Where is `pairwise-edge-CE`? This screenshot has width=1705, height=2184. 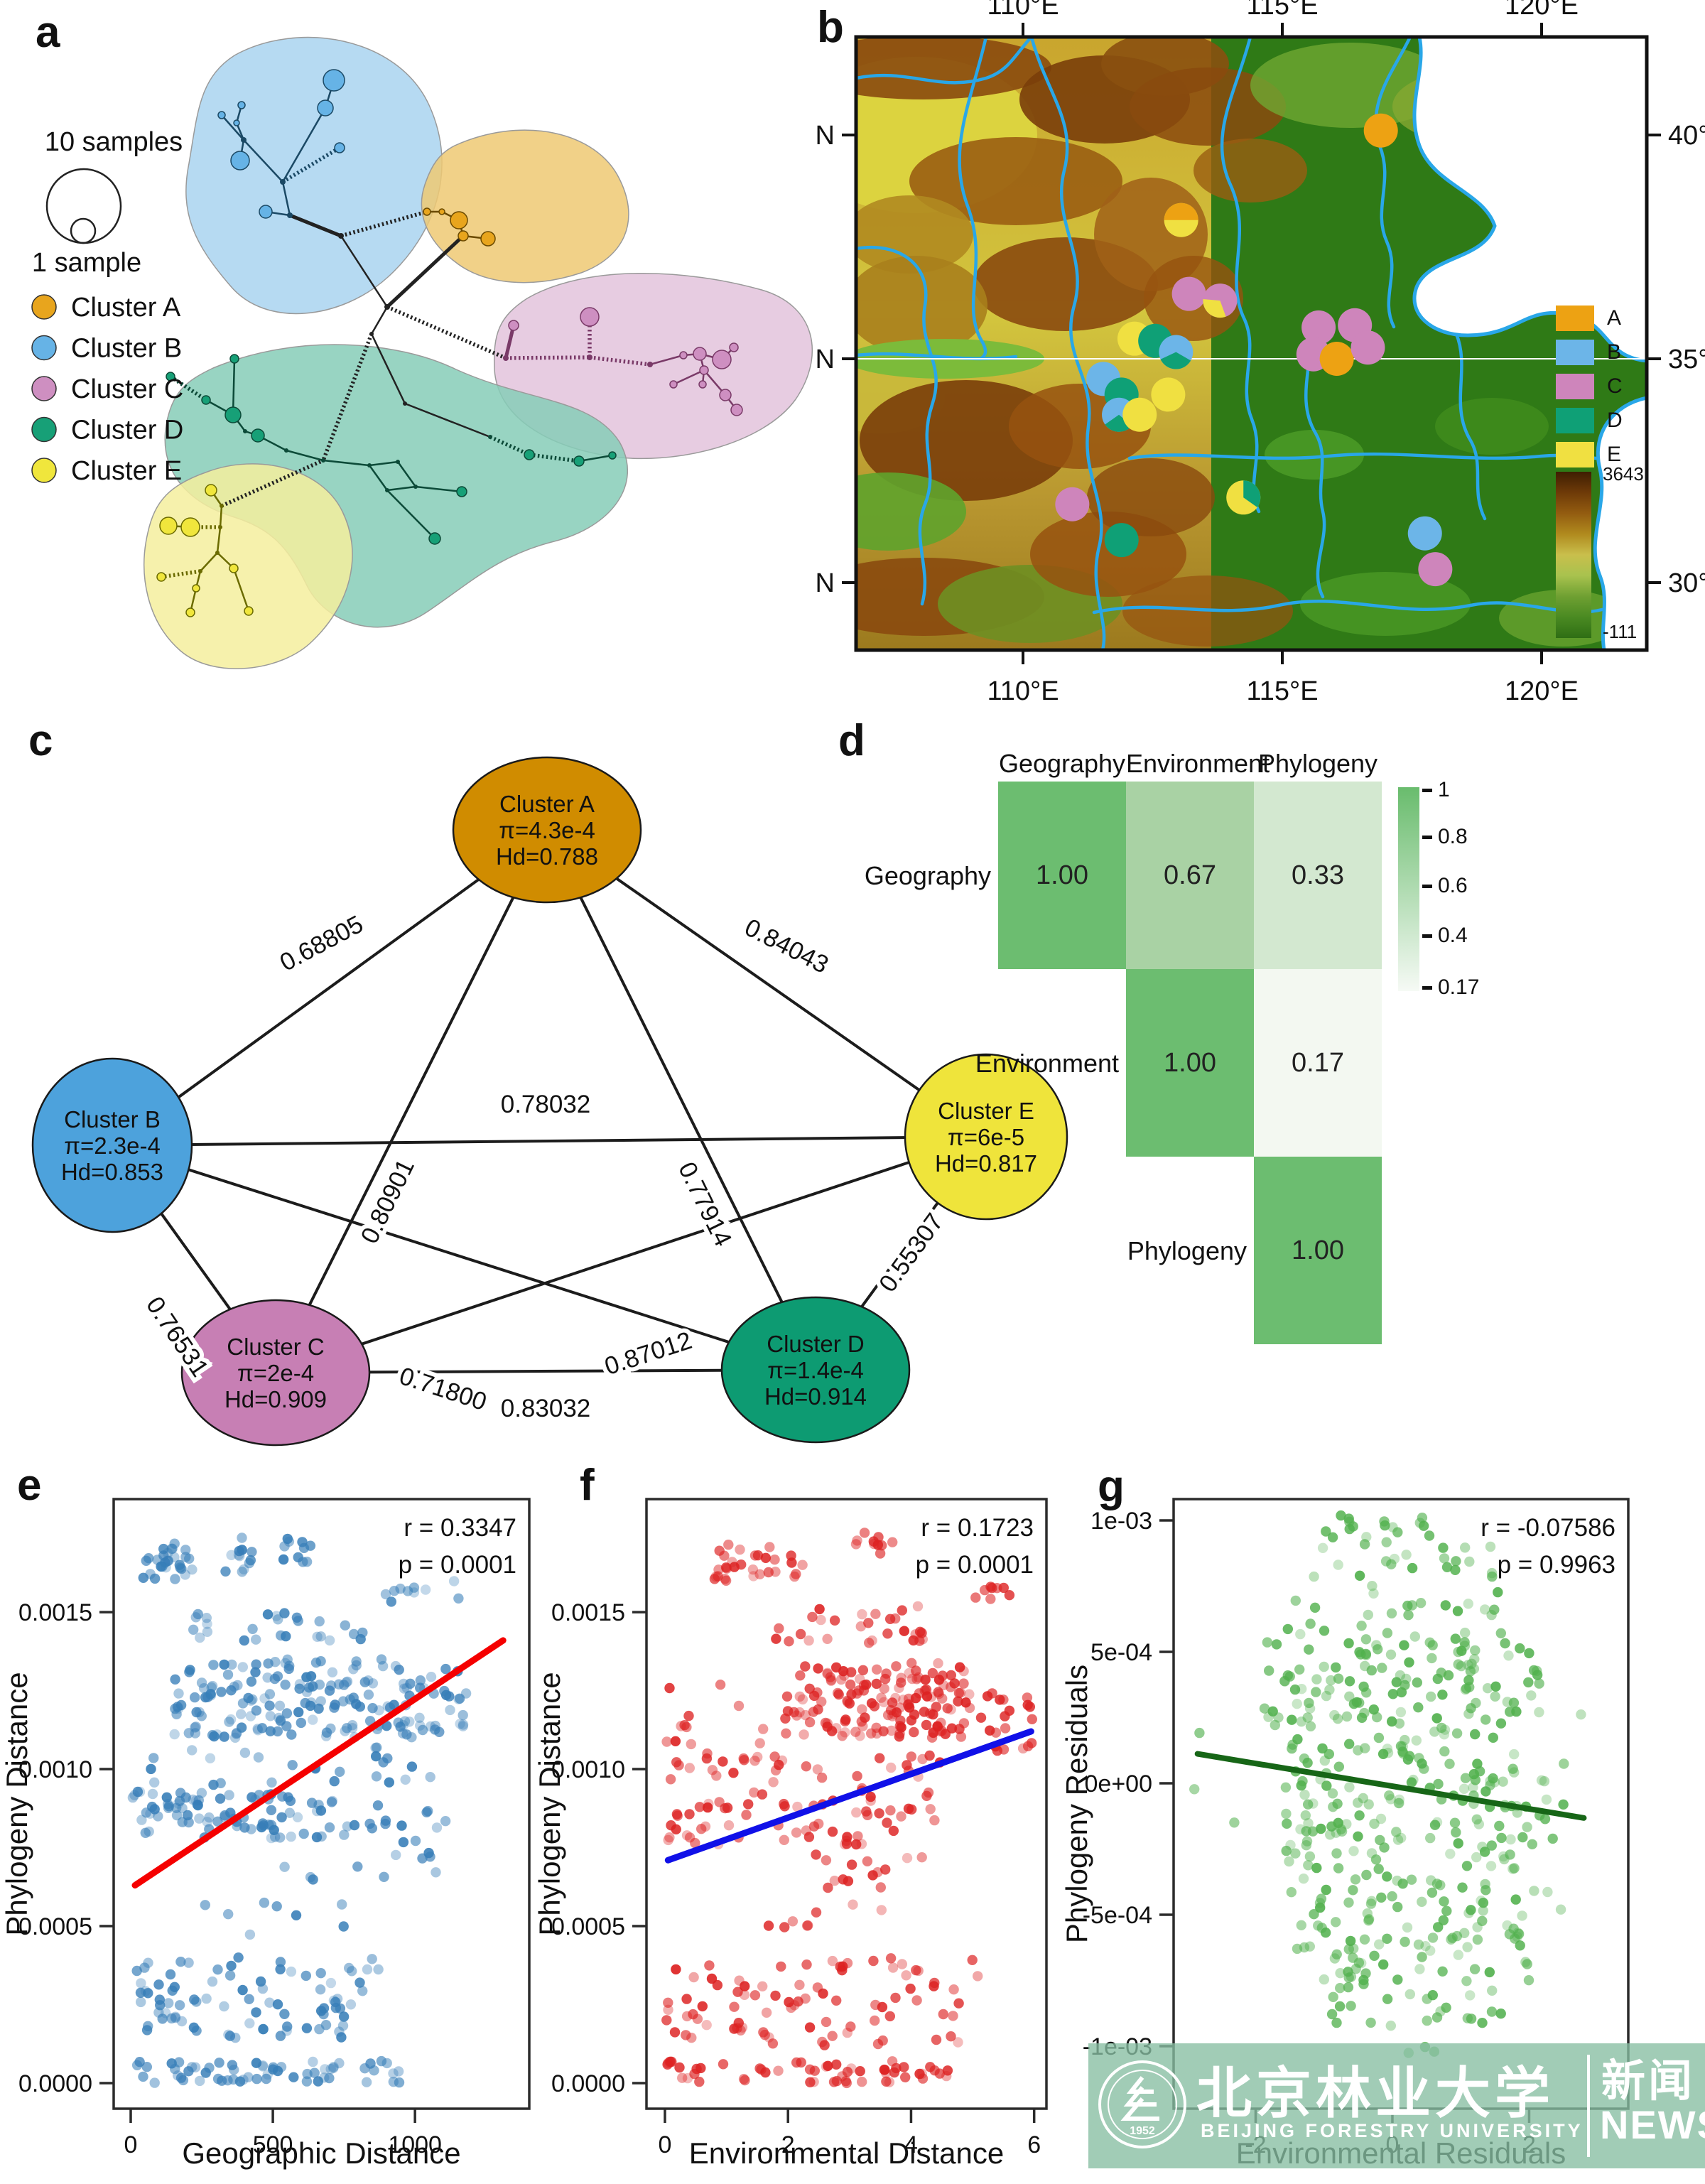
pairwise-edge-CE is located at coordinates (631, 1255).